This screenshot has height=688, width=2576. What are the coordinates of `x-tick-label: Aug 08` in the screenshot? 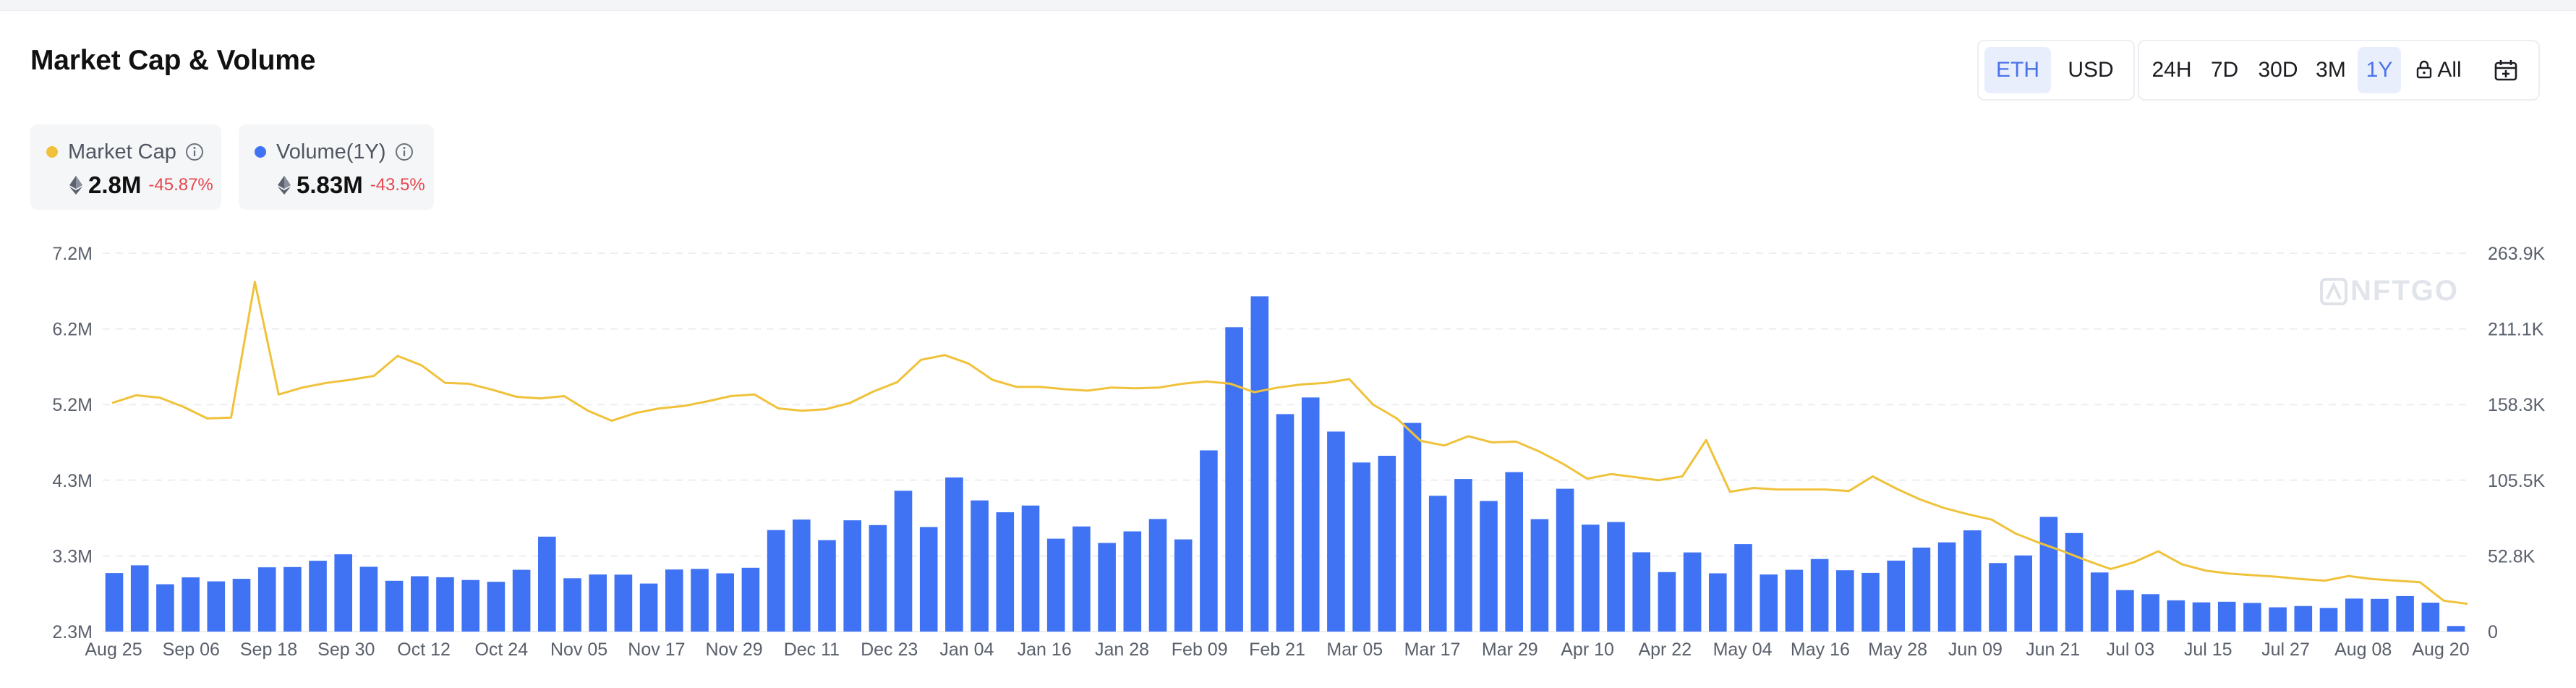 It's located at (2363, 650).